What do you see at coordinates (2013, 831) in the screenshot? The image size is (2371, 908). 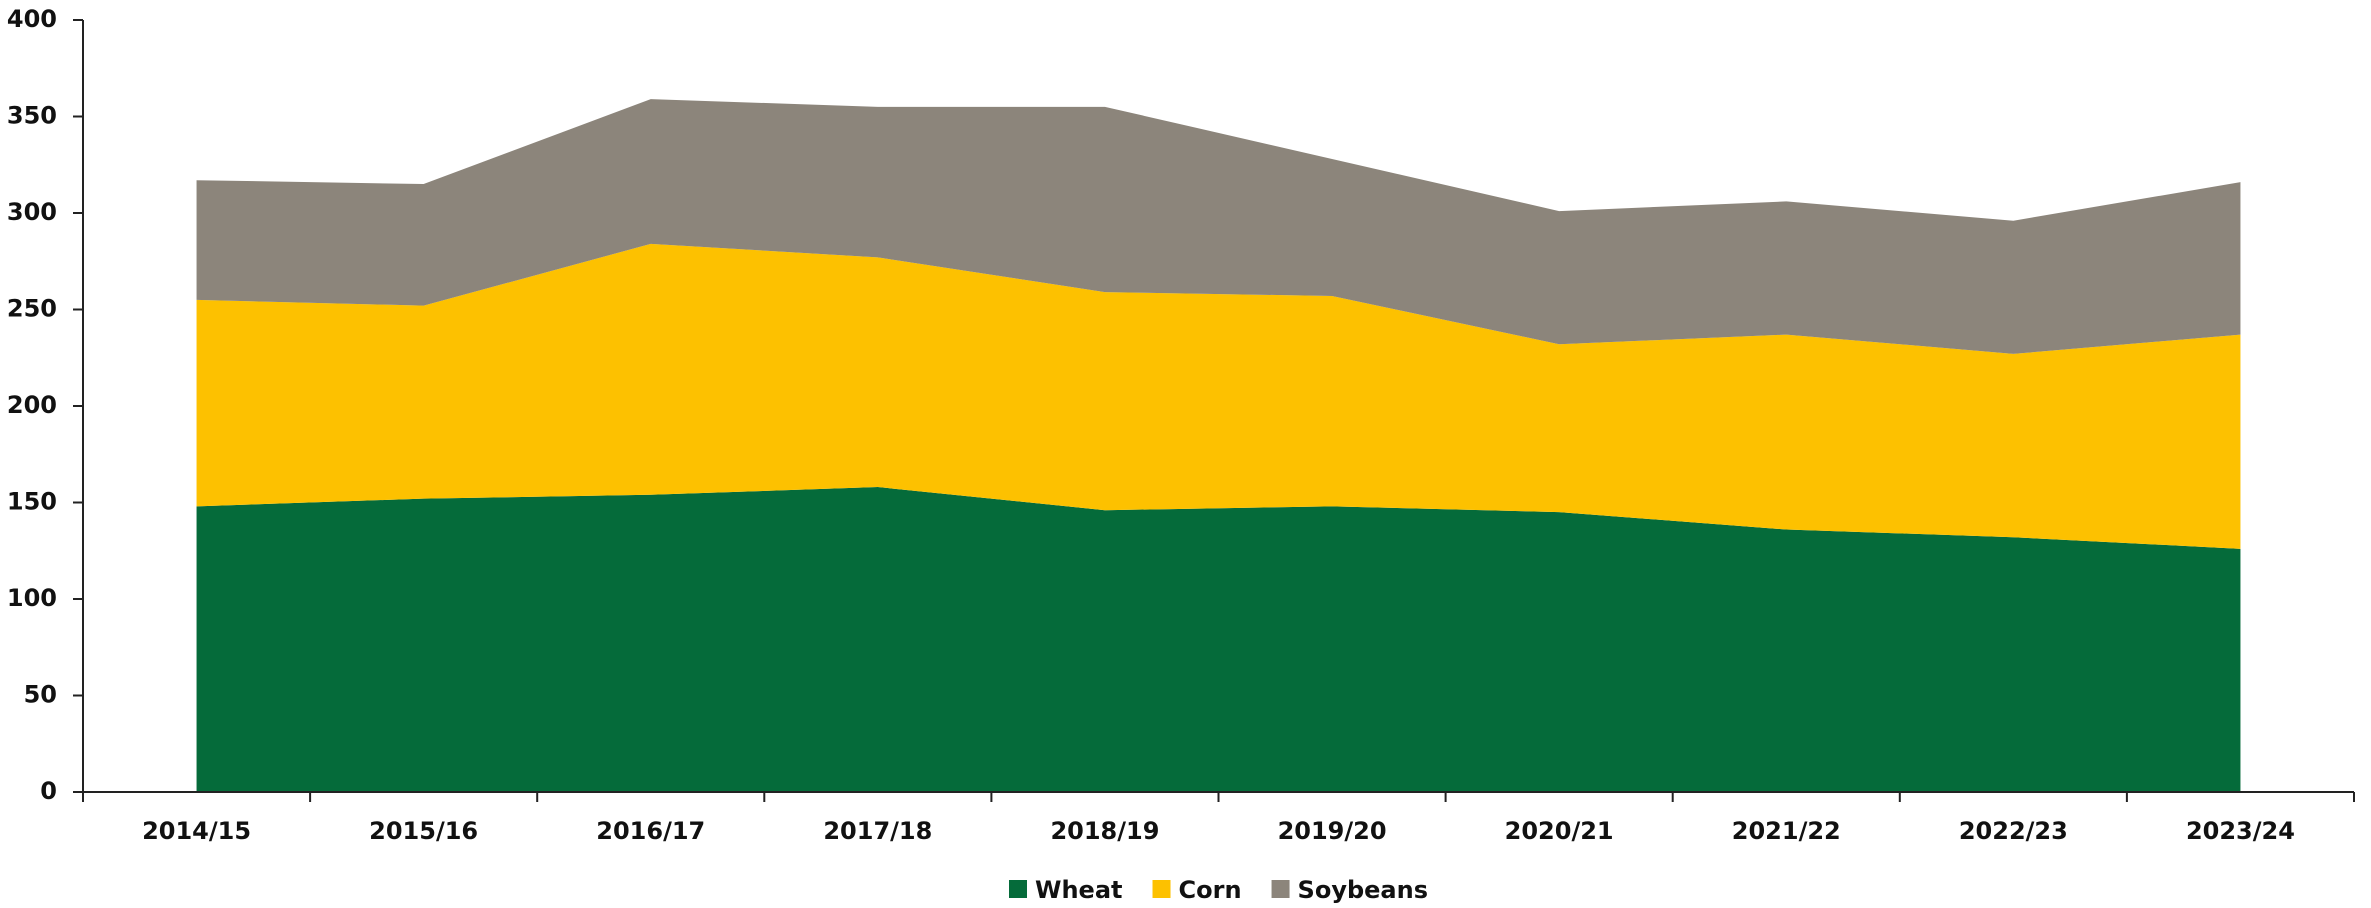 I see `x-tick-label: 2022/23` at bounding box center [2013, 831].